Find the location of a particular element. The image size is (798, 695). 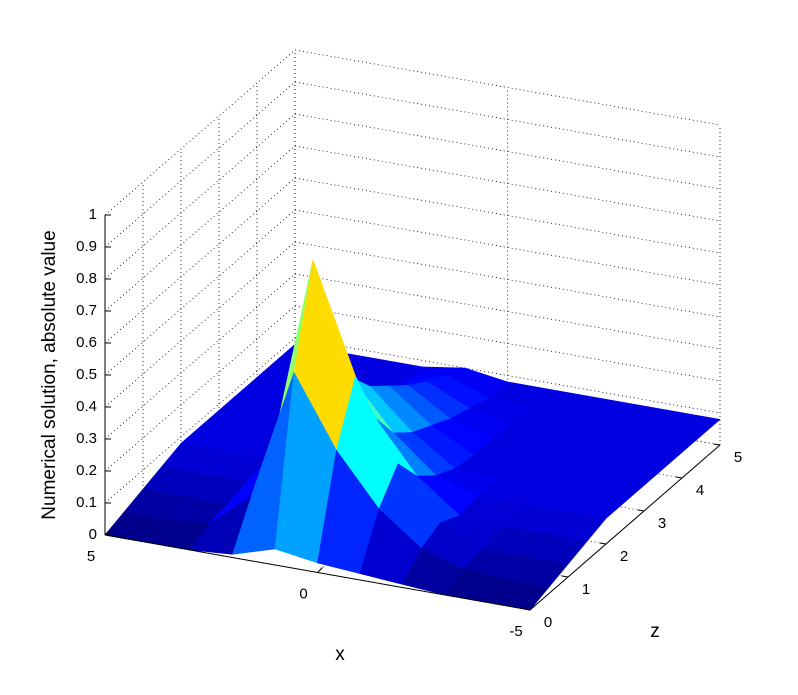

x-axis-label: x is located at coordinates (340, 654).